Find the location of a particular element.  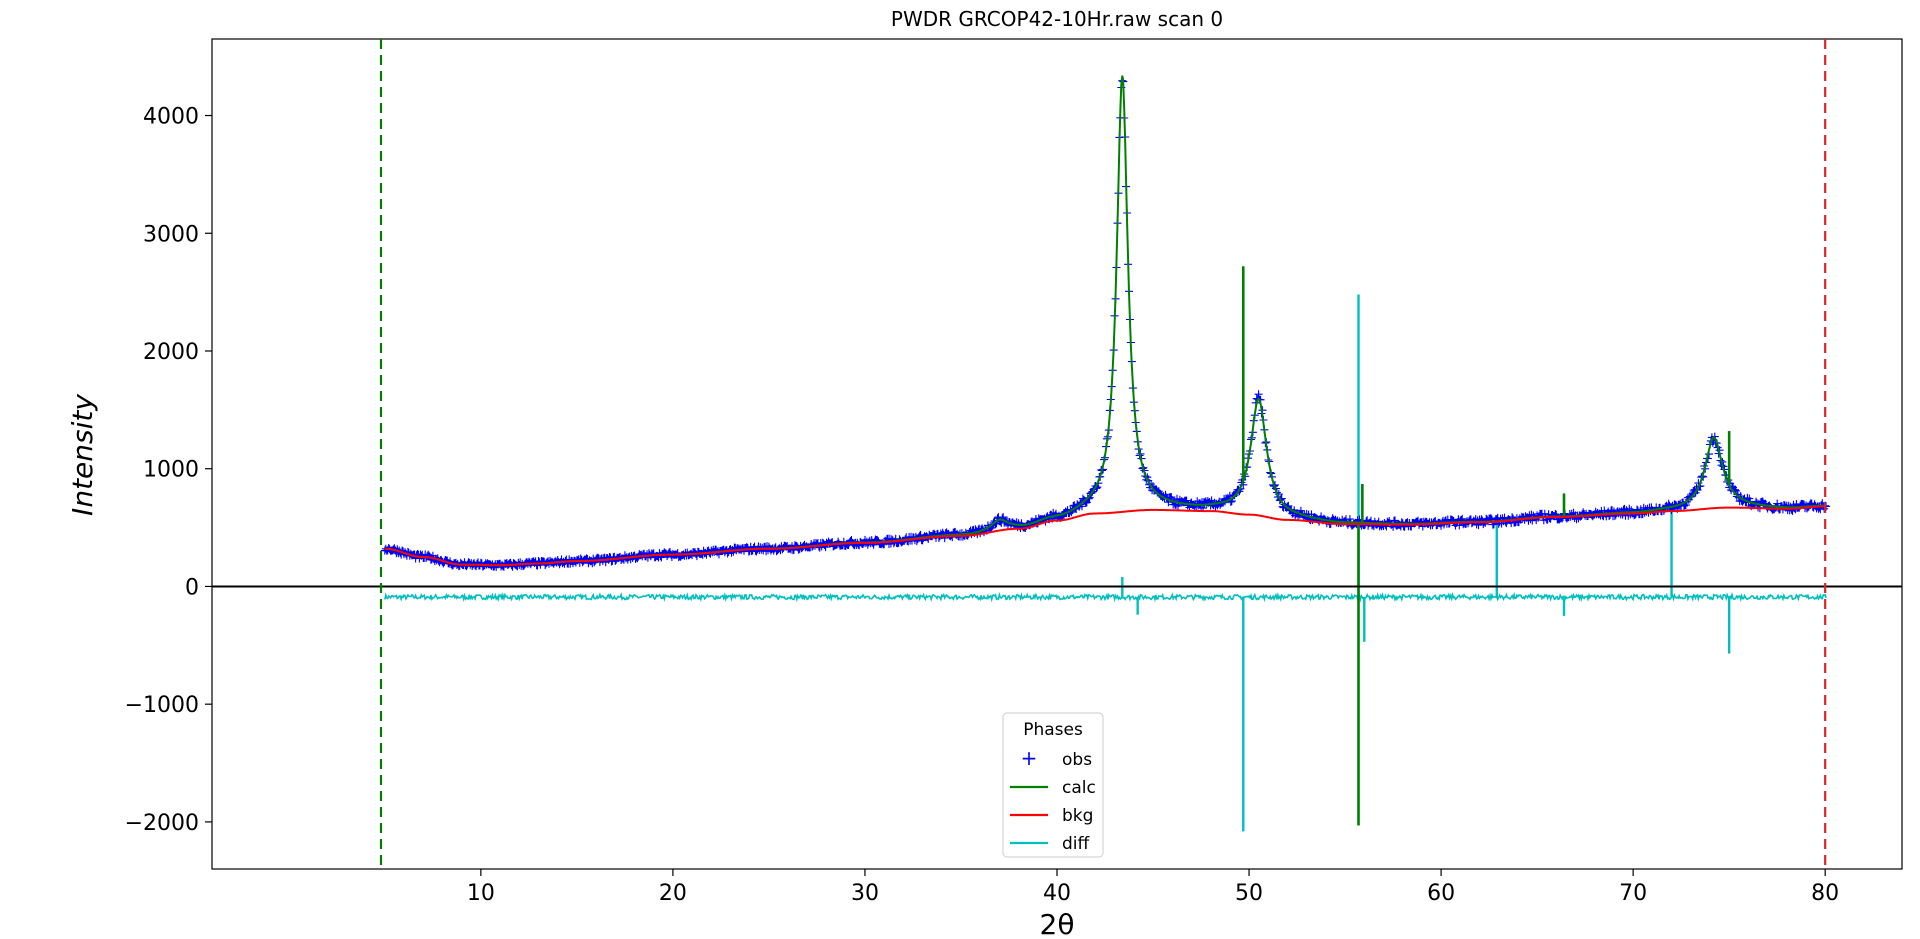

y-tick-label: 4000 is located at coordinates (171, 117).